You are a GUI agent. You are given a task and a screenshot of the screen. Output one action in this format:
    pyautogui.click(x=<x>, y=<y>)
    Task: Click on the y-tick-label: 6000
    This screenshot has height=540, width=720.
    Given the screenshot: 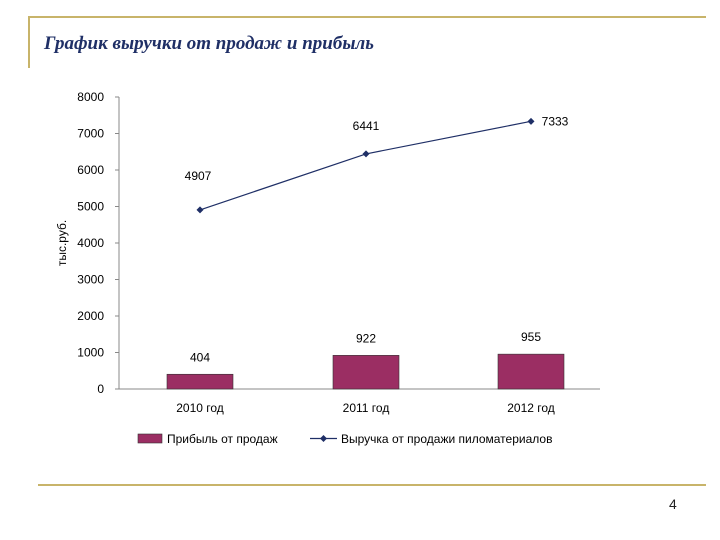 What is the action you would take?
    pyautogui.click(x=90, y=170)
    